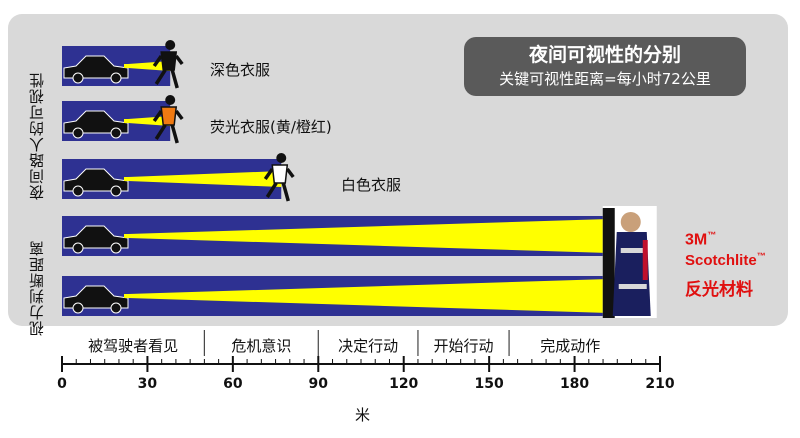 The width and height of the screenshot is (800, 438). I want to click on person-head-icon, so click(630, 222).